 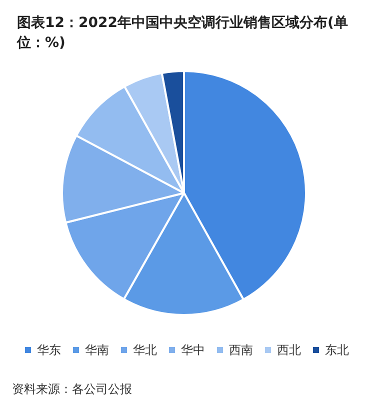 I want to click on legend-label: 华北, so click(x=145, y=350).